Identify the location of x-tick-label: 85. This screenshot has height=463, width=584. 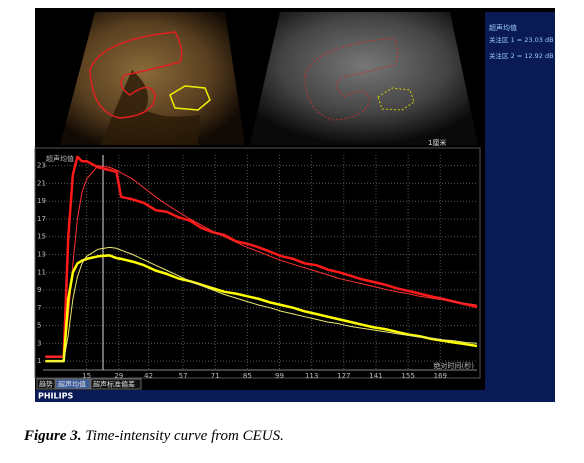
(247, 376).